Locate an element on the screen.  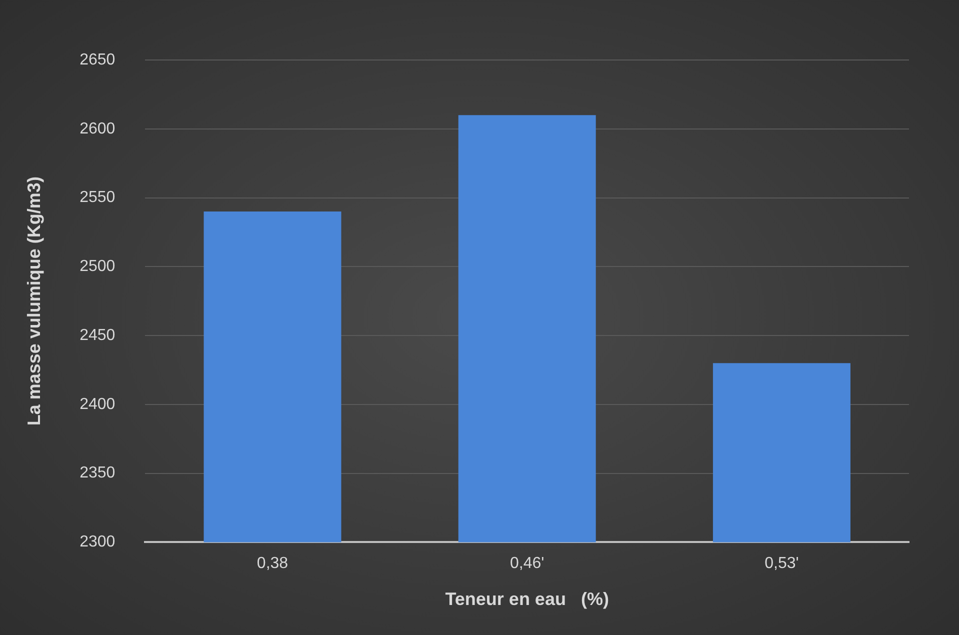
y-tick-label: 2400 is located at coordinates (98, 404).